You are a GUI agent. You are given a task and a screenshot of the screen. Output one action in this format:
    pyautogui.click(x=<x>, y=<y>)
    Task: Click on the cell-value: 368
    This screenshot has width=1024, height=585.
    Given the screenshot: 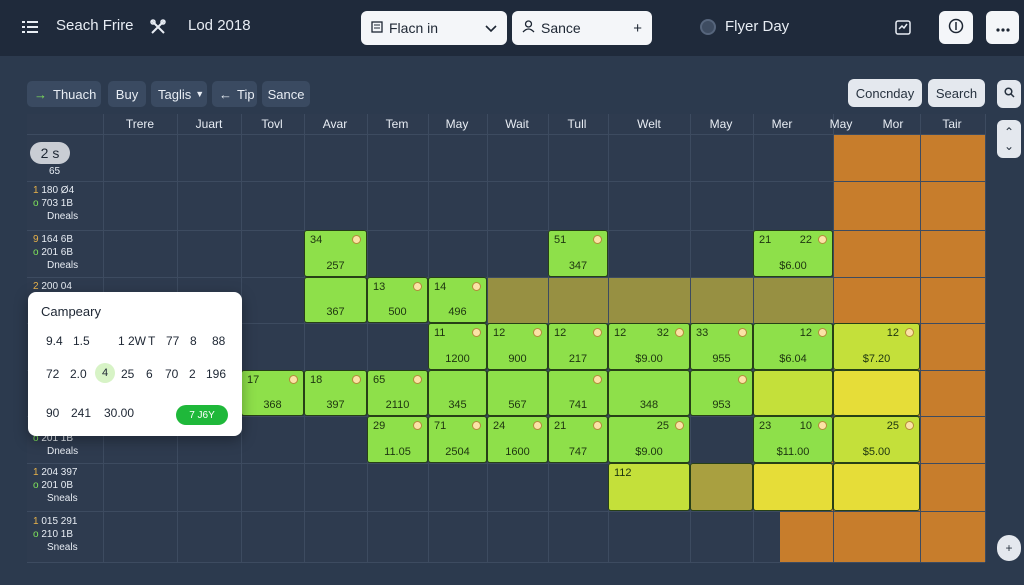 What is the action you would take?
    pyautogui.click(x=272, y=405)
    